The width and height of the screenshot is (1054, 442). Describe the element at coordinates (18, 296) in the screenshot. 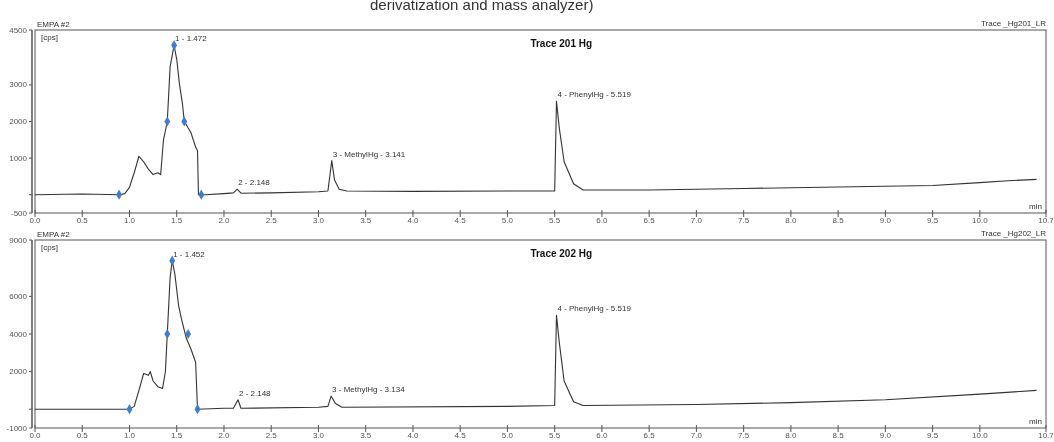

I see `y-tick-label: 6000` at that location.